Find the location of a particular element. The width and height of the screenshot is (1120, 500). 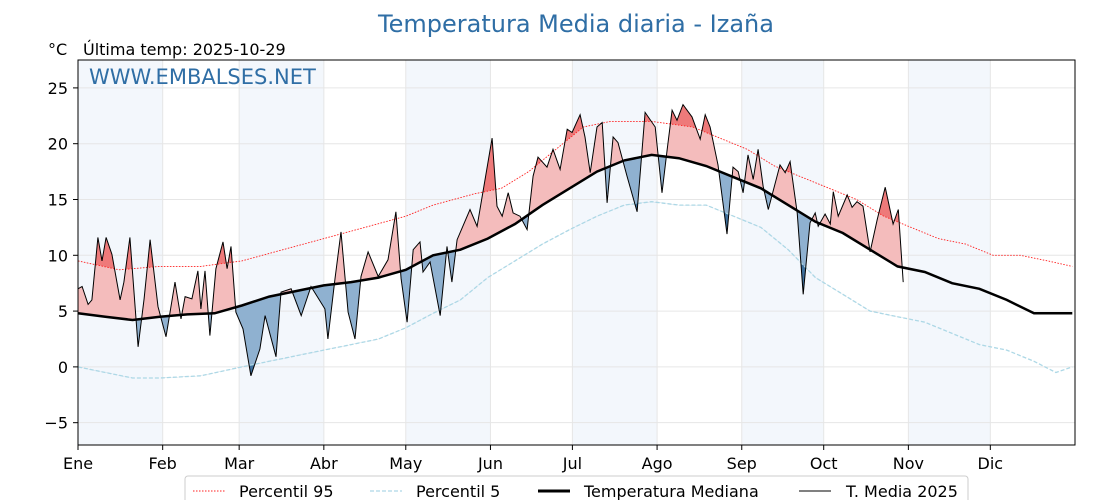

x-tick-label: Dic is located at coordinates (991, 463).